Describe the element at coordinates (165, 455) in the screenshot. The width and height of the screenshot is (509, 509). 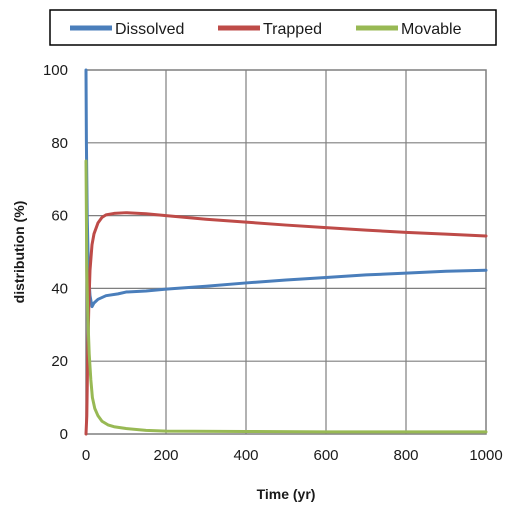
I see `x-tick-label: 200` at that location.